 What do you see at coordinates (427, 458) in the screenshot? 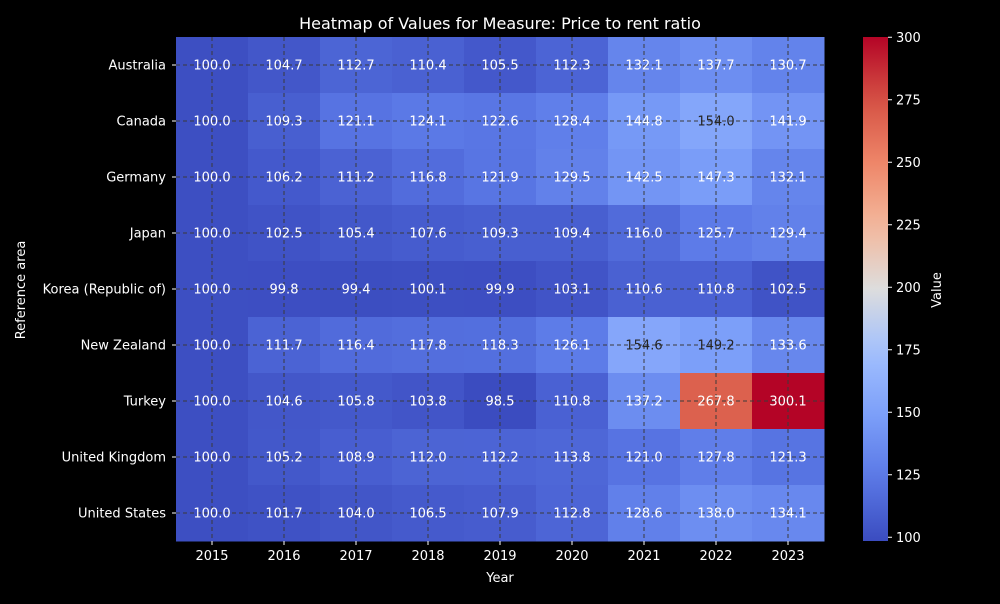
I see `cell-value-label: 112.0` at bounding box center [427, 458].